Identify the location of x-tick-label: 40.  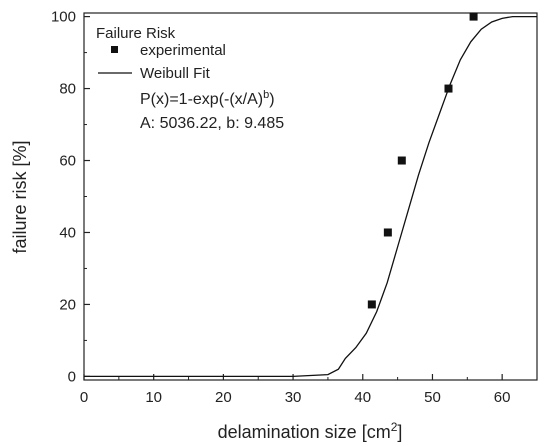
(362, 397).